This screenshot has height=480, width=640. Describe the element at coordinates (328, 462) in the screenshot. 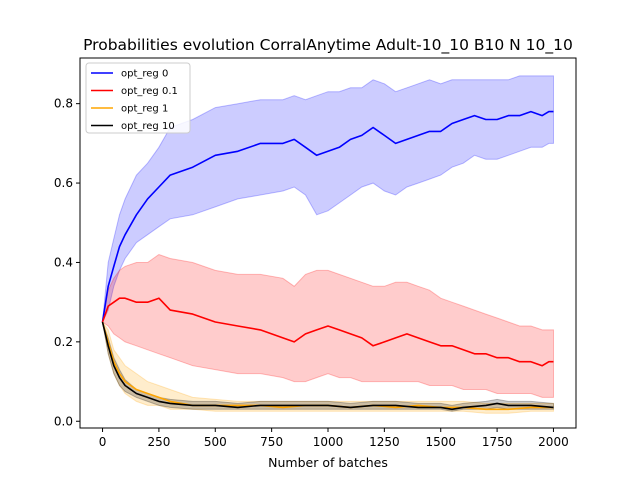

I see `x-axis-label: Number of batches` at that location.